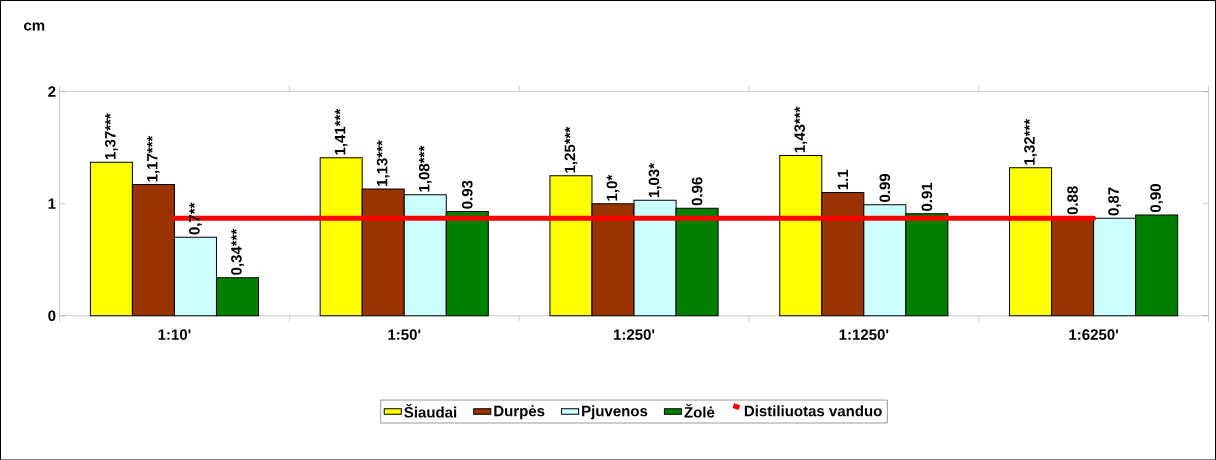 The image size is (1216, 460). What do you see at coordinates (1030, 141) in the screenshot?
I see `data-label: 1,32***` at bounding box center [1030, 141].